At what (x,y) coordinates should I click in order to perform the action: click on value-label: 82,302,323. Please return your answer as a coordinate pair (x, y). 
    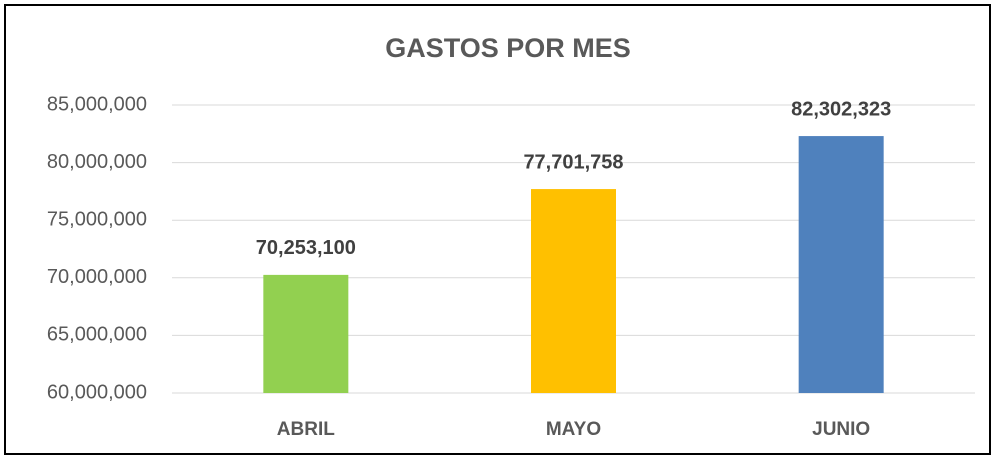
    Looking at the image, I should click on (841, 109).